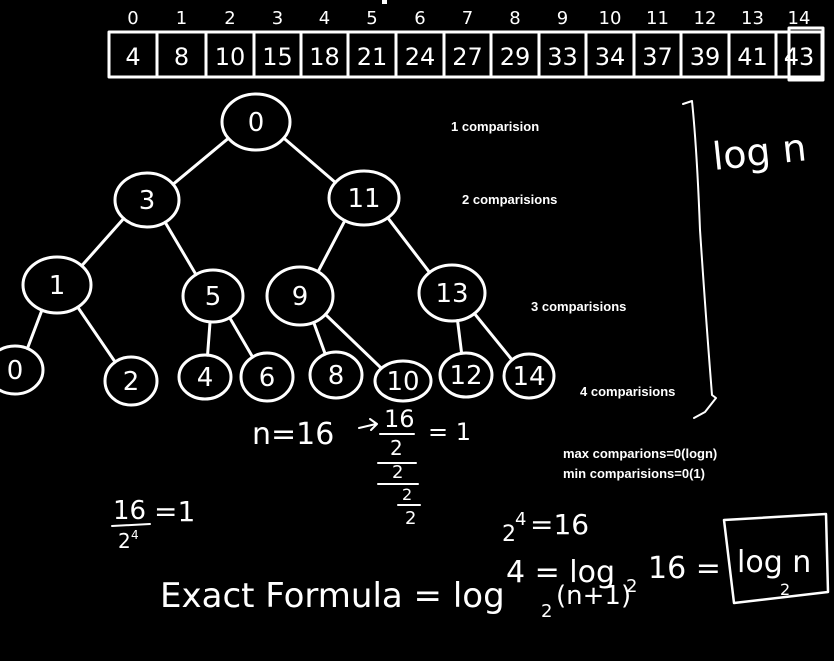 The image size is (834, 661). Describe the element at coordinates (509, 534) in the screenshot. I see `power-base: 2` at that location.